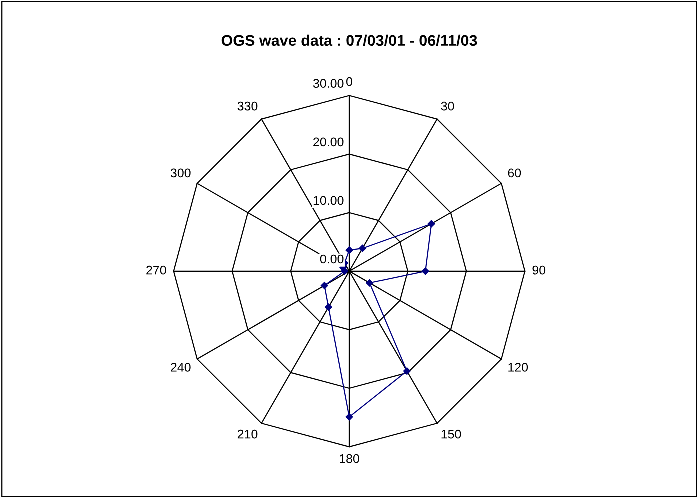 The height and width of the screenshot is (498, 699). What do you see at coordinates (349, 81) in the screenshot?
I see `spoke-label: 0` at bounding box center [349, 81].